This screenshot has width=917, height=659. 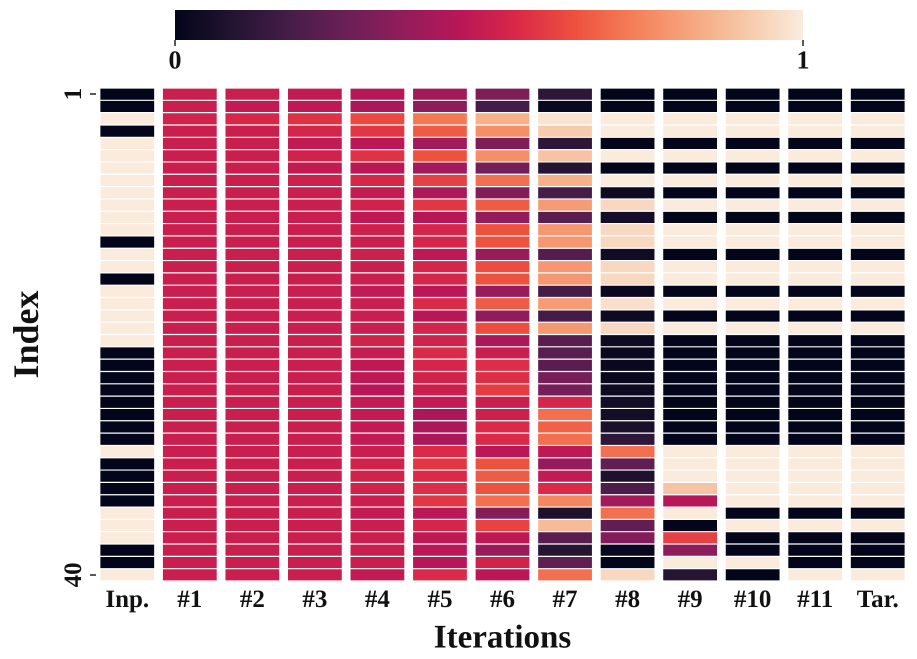 What do you see at coordinates (815, 599) in the screenshot?
I see `x-tick-label: #11` at bounding box center [815, 599].